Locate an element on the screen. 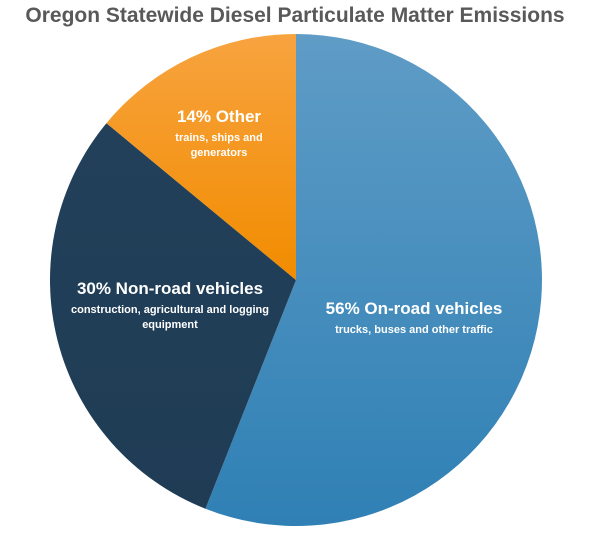 Image resolution: width=590 pixels, height=542 pixels. slice-sublabel-non-road-0: construction, agricultural and logging is located at coordinates (170, 310).